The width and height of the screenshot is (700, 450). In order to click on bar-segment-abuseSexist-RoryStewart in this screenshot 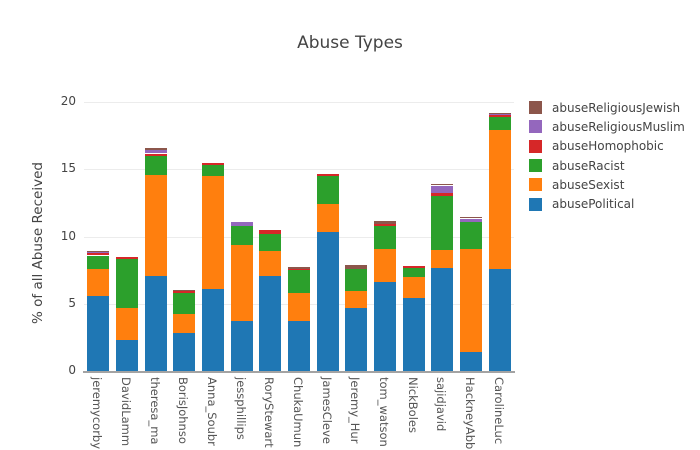, I will do `click(270, 264)`.